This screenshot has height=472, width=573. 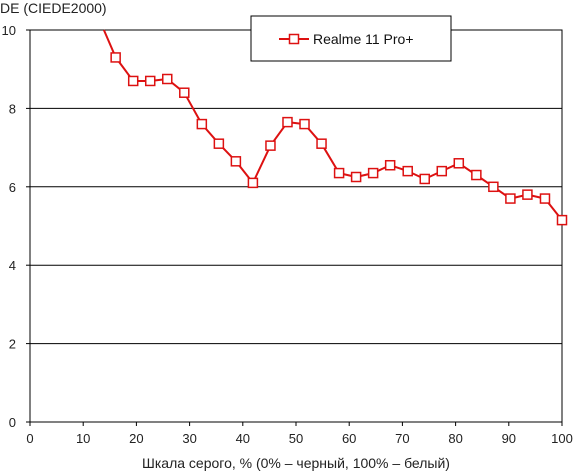 I want to click on y-tick-label: 2, so click(x=12, y=344).